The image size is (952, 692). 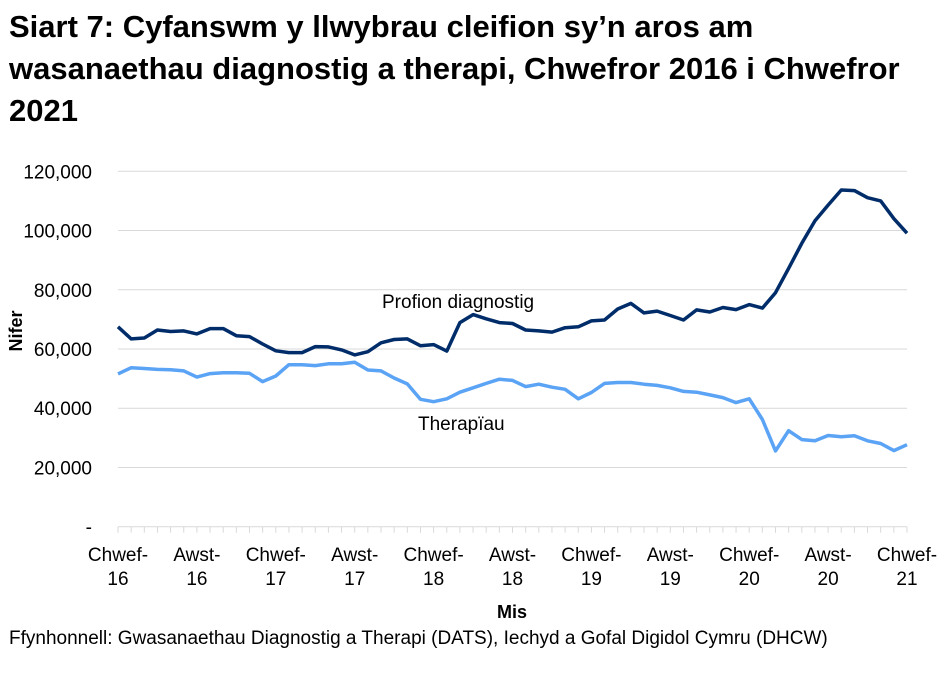 I want to click on y-tick-label: 100,000, so click(x=57, y=232).